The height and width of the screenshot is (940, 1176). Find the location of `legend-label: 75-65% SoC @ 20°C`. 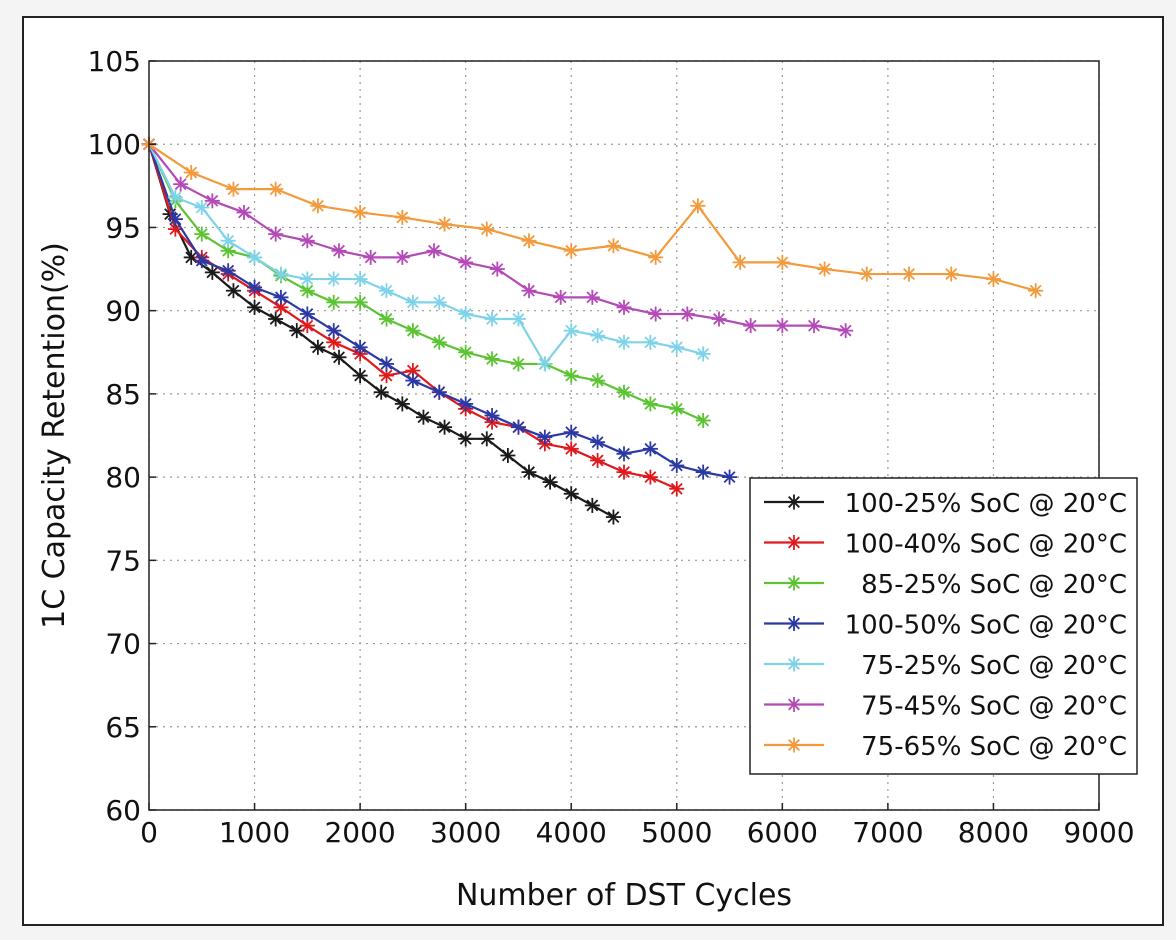

legend-label: 75-65% SoC @ 20°C is located at coordinates (994, 747).